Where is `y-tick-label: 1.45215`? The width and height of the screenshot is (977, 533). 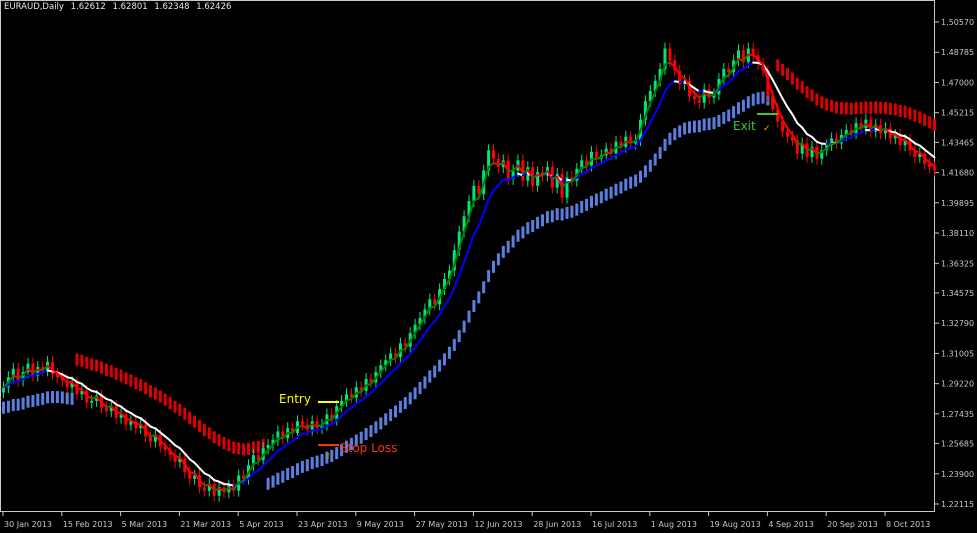
y-tick-label: 1.45215 is located at coordinates (957, 113).